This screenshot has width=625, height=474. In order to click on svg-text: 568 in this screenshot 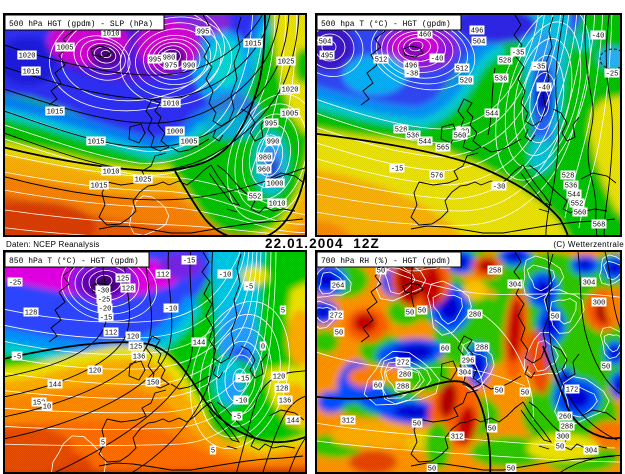, I will do `click(599, 226)`.